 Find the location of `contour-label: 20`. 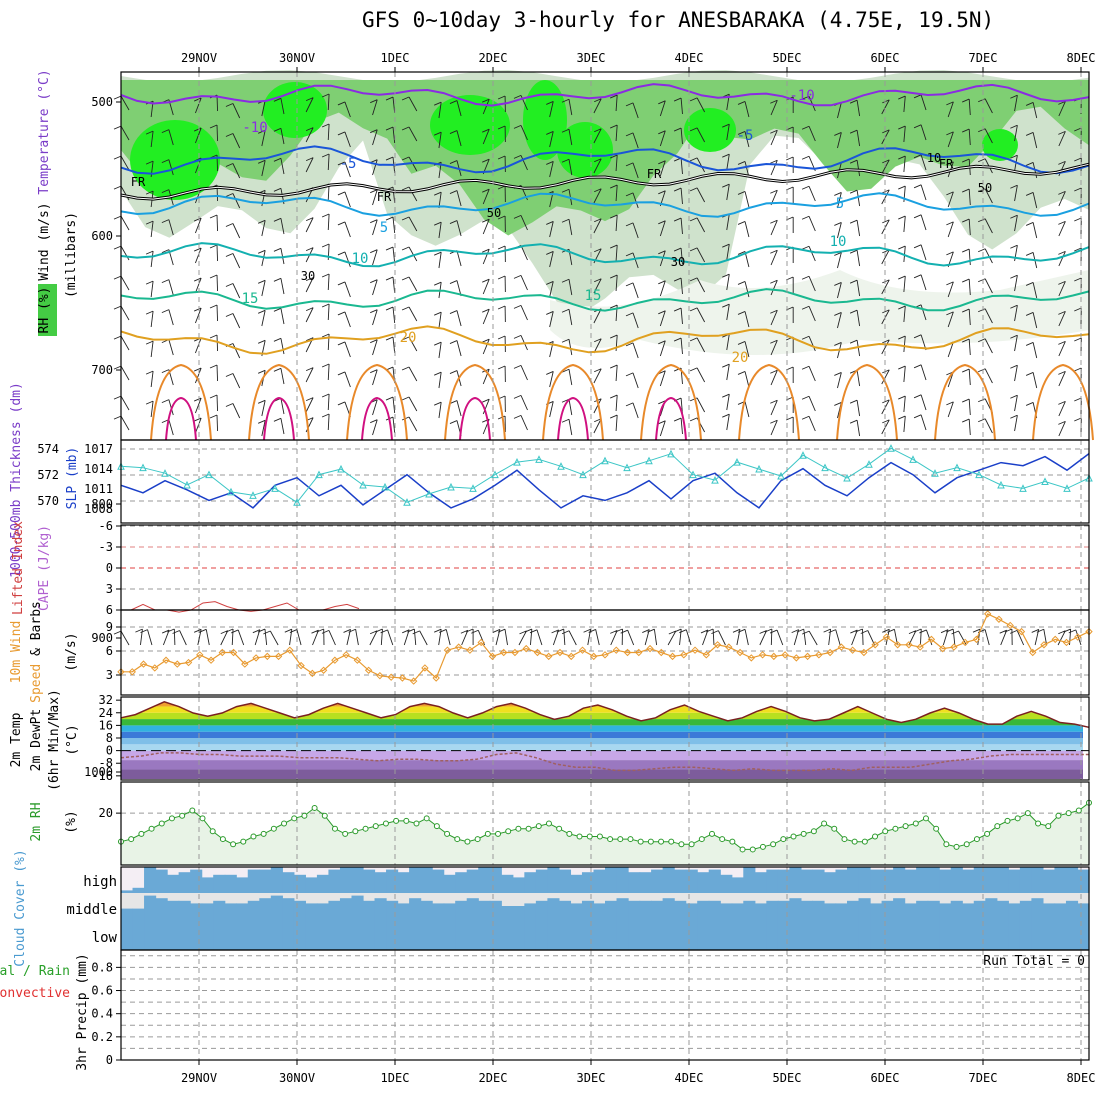

contour-label: 20 is located at coordinates (740, 358).